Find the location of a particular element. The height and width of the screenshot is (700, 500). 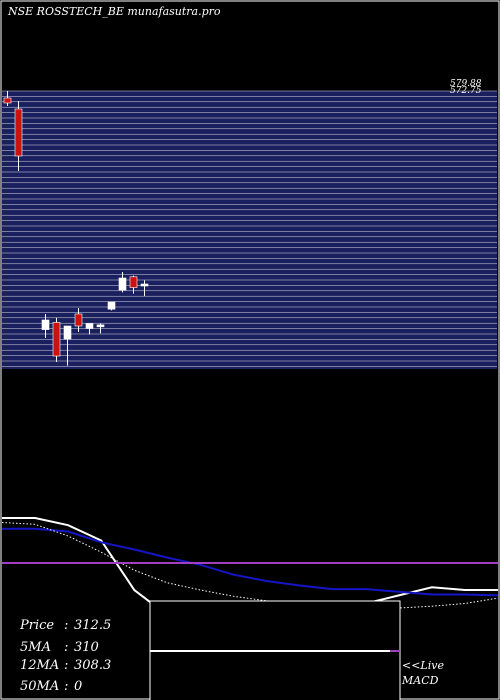

price-label-top: 579.88 is located at coordinates (466, 84).